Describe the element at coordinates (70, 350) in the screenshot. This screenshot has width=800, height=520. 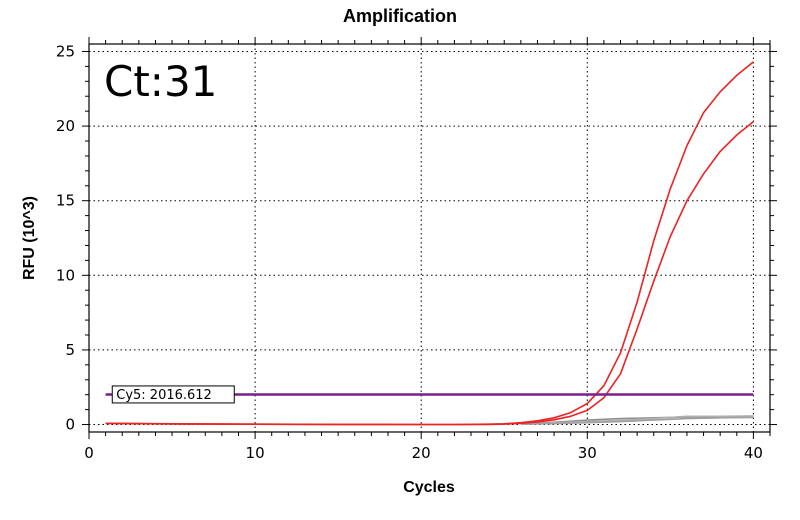
I see `y-tick-label: 5` at that location.